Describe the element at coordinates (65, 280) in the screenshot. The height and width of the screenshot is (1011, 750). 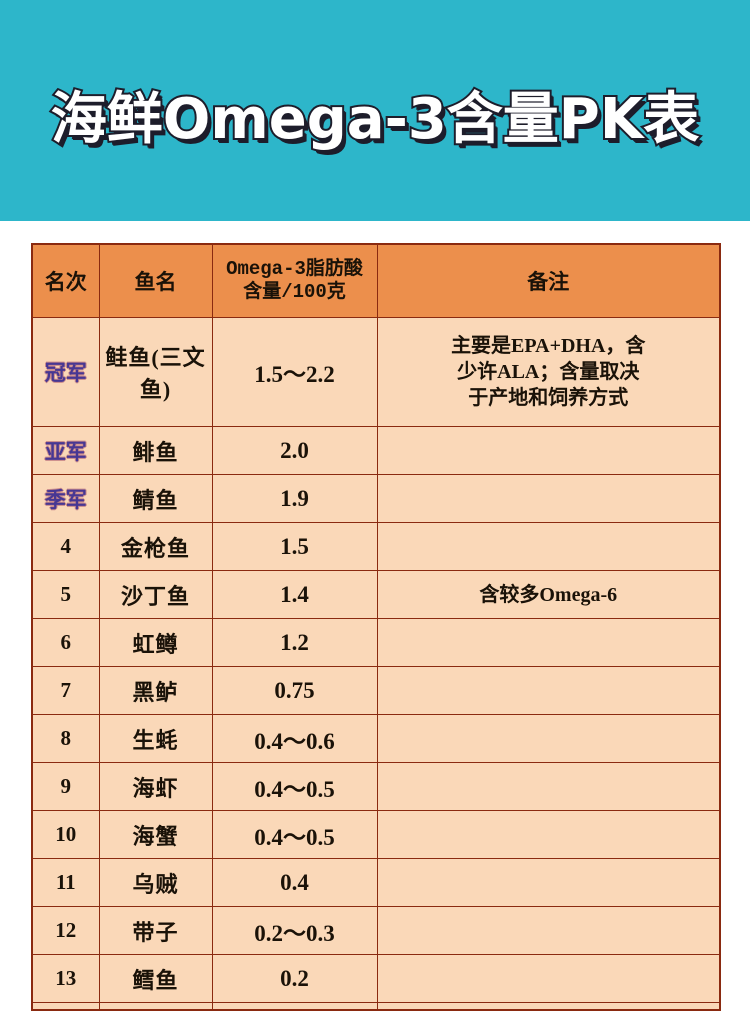
I see `column-header-rank: 名次` at that location.